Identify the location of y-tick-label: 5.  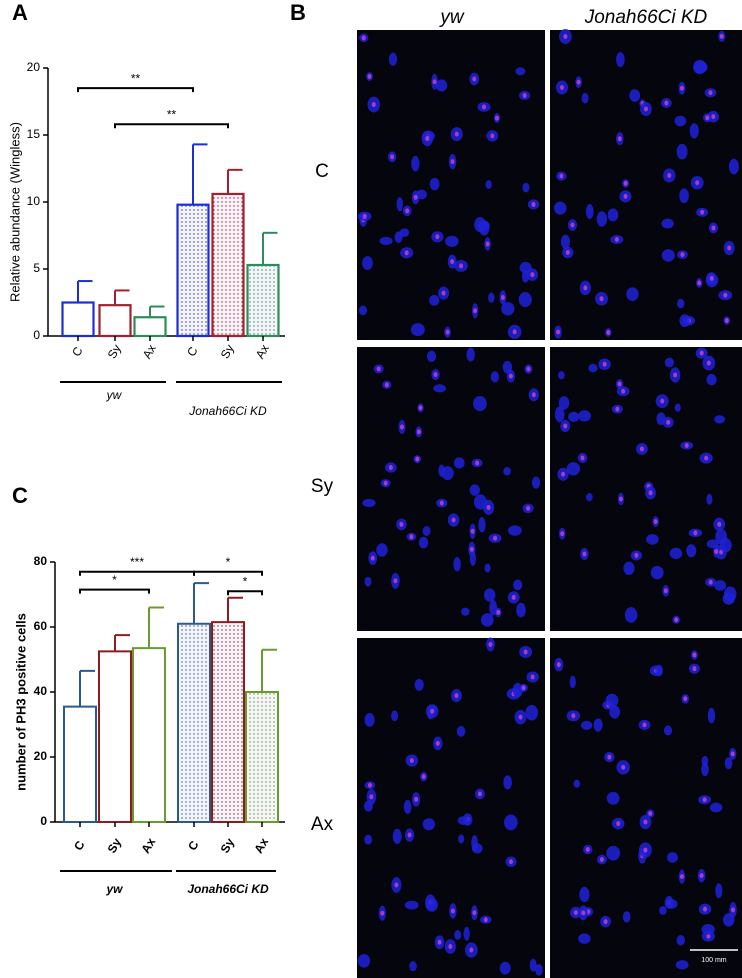
(36, 268).